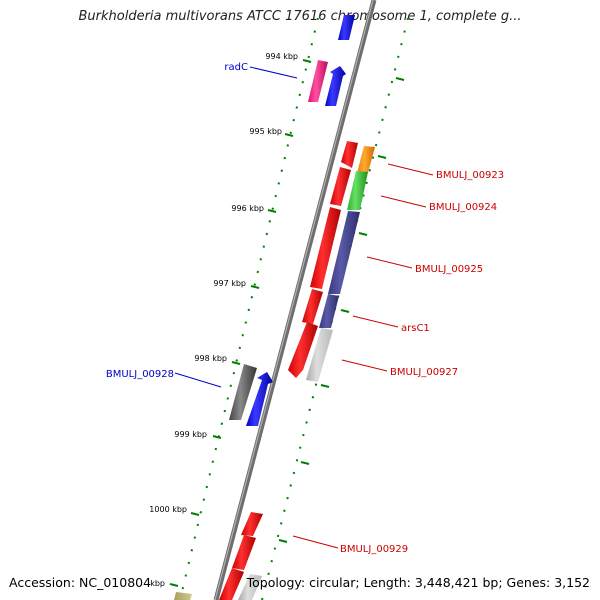 The height and width of the screenshot is (600, 600). I want to click on gene-bottom-olive, so click(183, 596).